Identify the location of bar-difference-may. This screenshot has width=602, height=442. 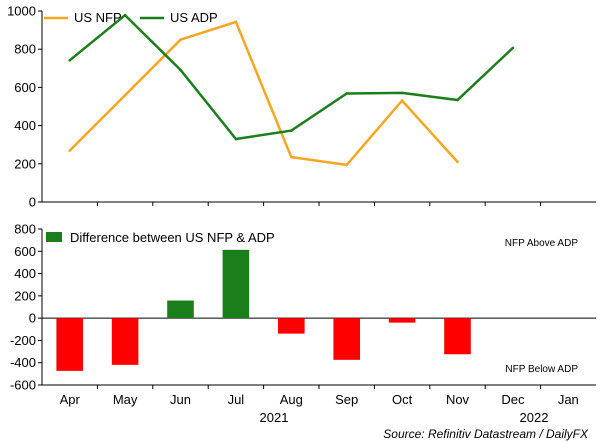
(125, 341).